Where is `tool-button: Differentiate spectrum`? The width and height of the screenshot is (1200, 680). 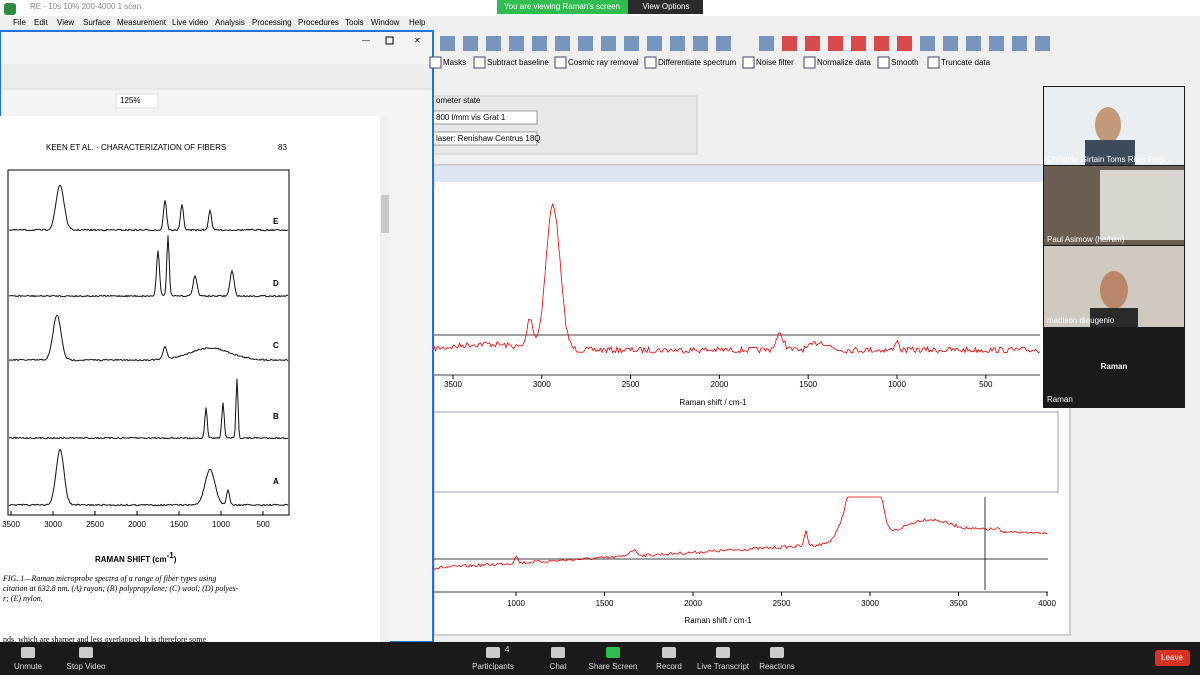
tool-button: Differentiate spectrum is located at coordinates (697, 62).